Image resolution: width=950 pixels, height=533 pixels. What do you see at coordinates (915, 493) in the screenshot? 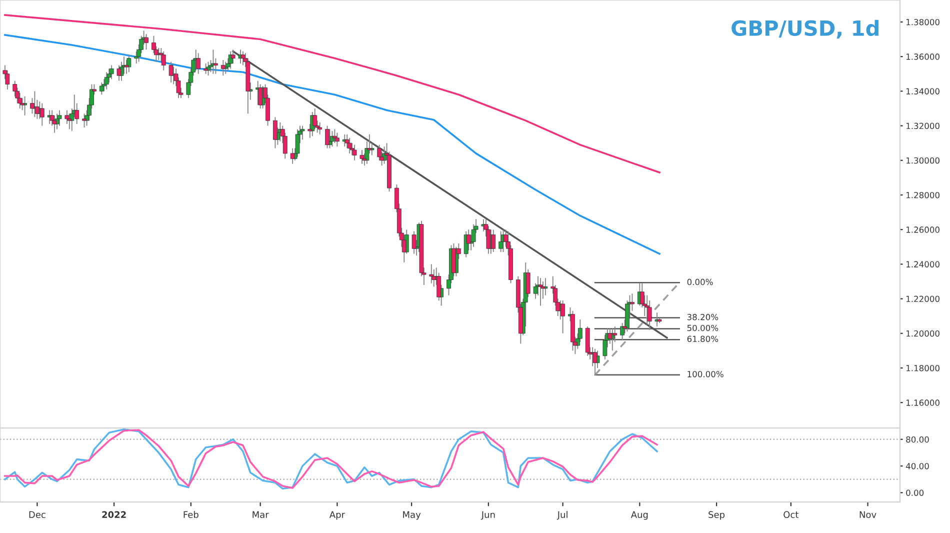
I see `y-tick-label: 0.00` at bounding box center [915, 493].